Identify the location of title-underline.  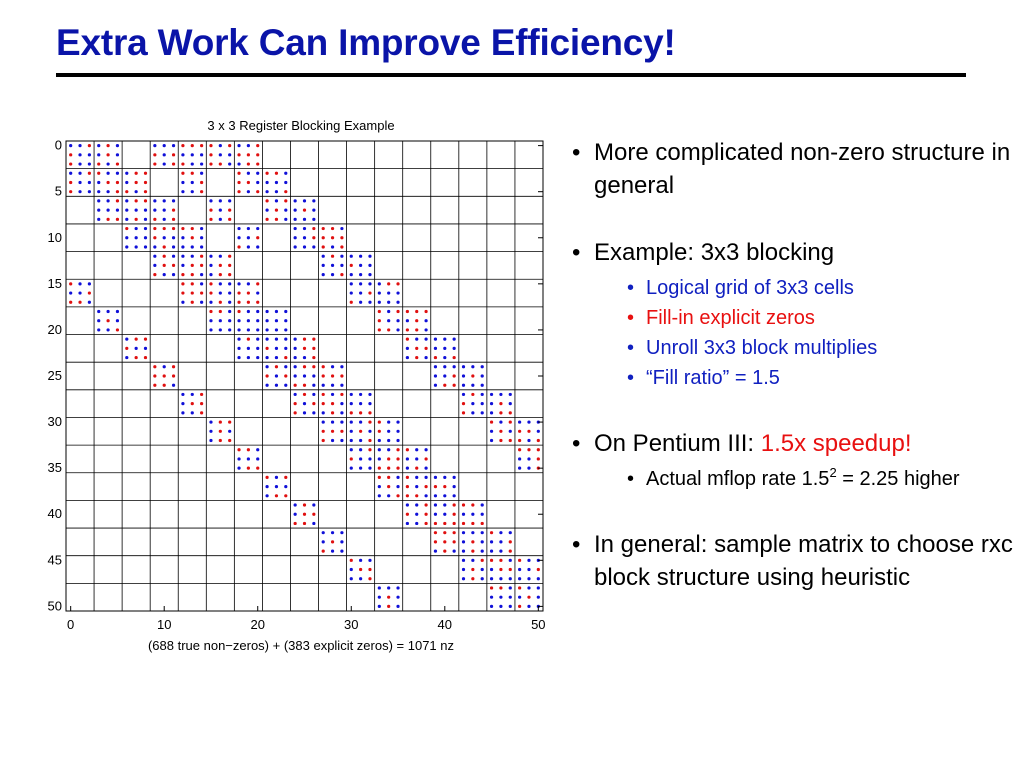
(511, 75).